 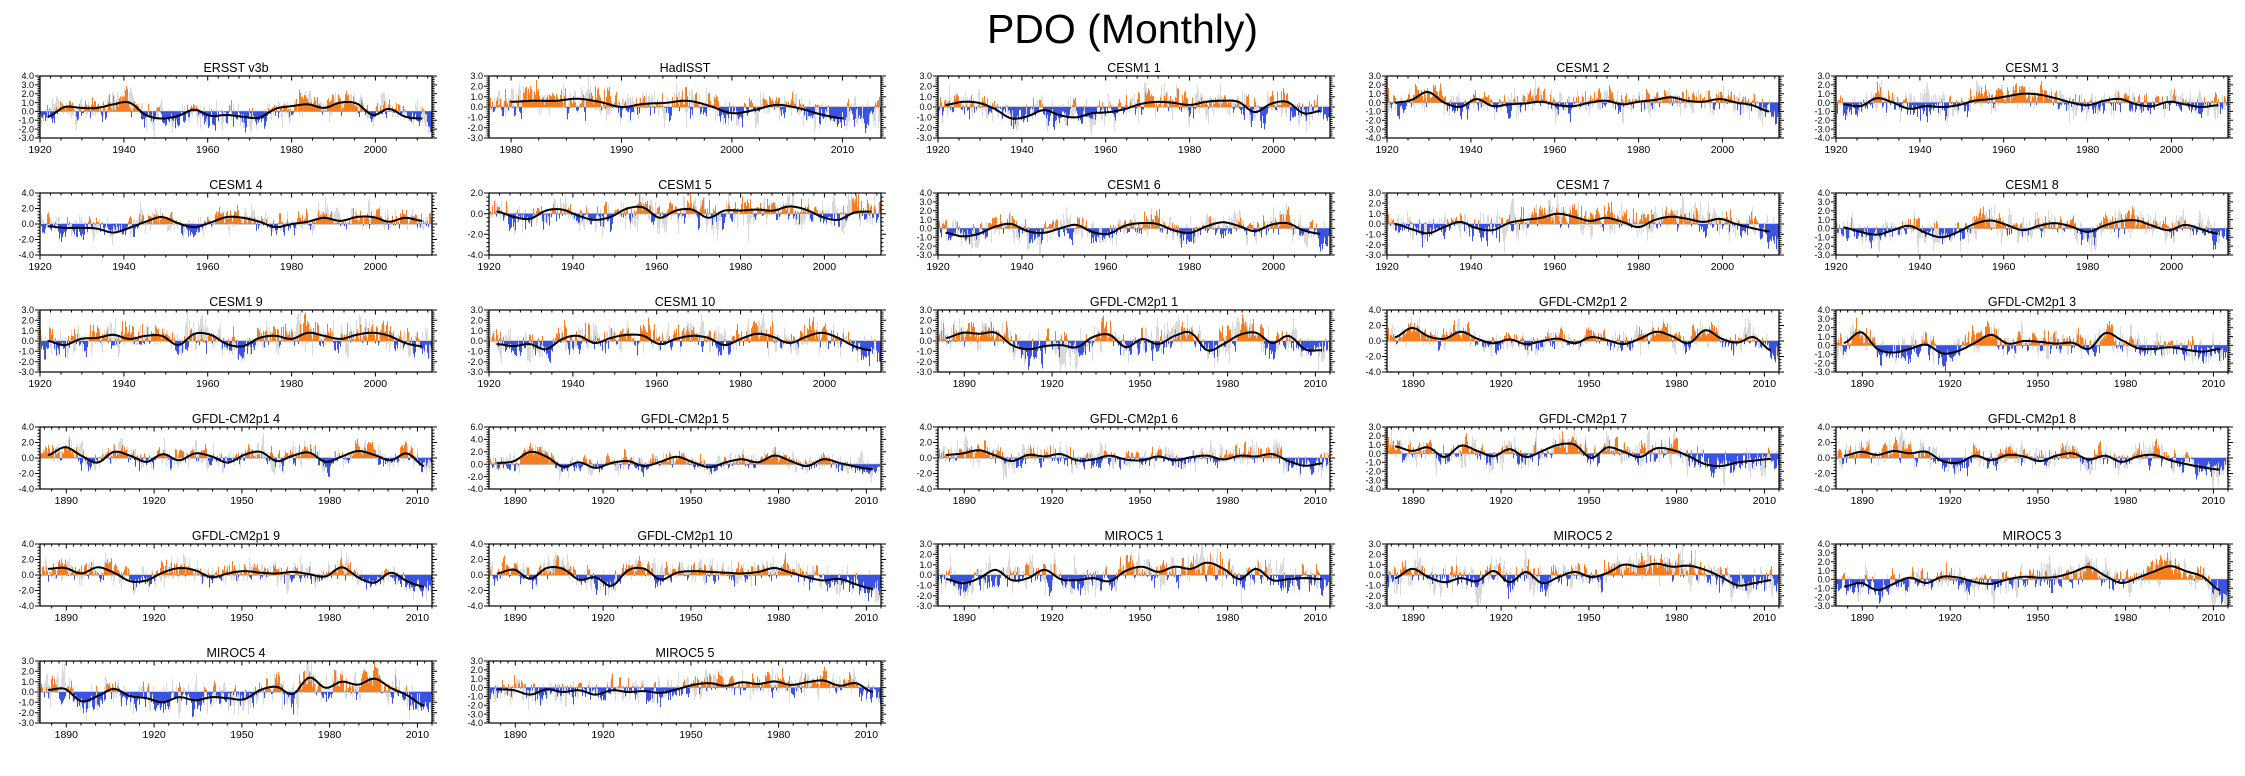 I want to click on panel-title: CESM1 2, so click(x=1583, y=68).